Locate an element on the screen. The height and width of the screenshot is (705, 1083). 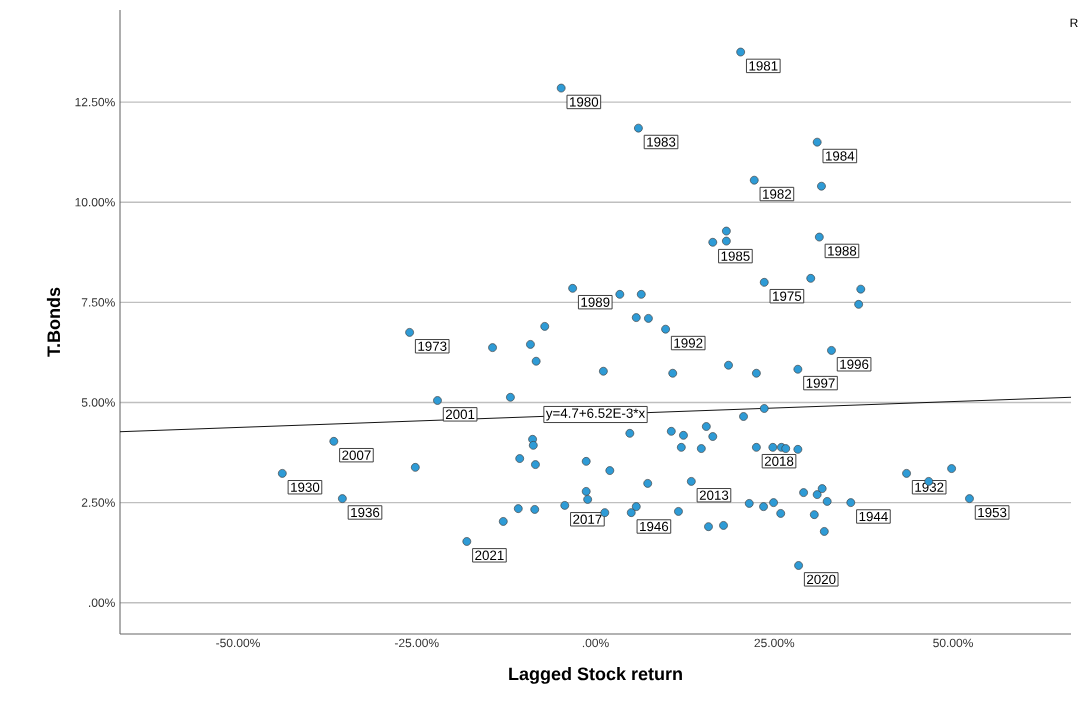
annotation: 1930 is located at coordinates (305, 487).